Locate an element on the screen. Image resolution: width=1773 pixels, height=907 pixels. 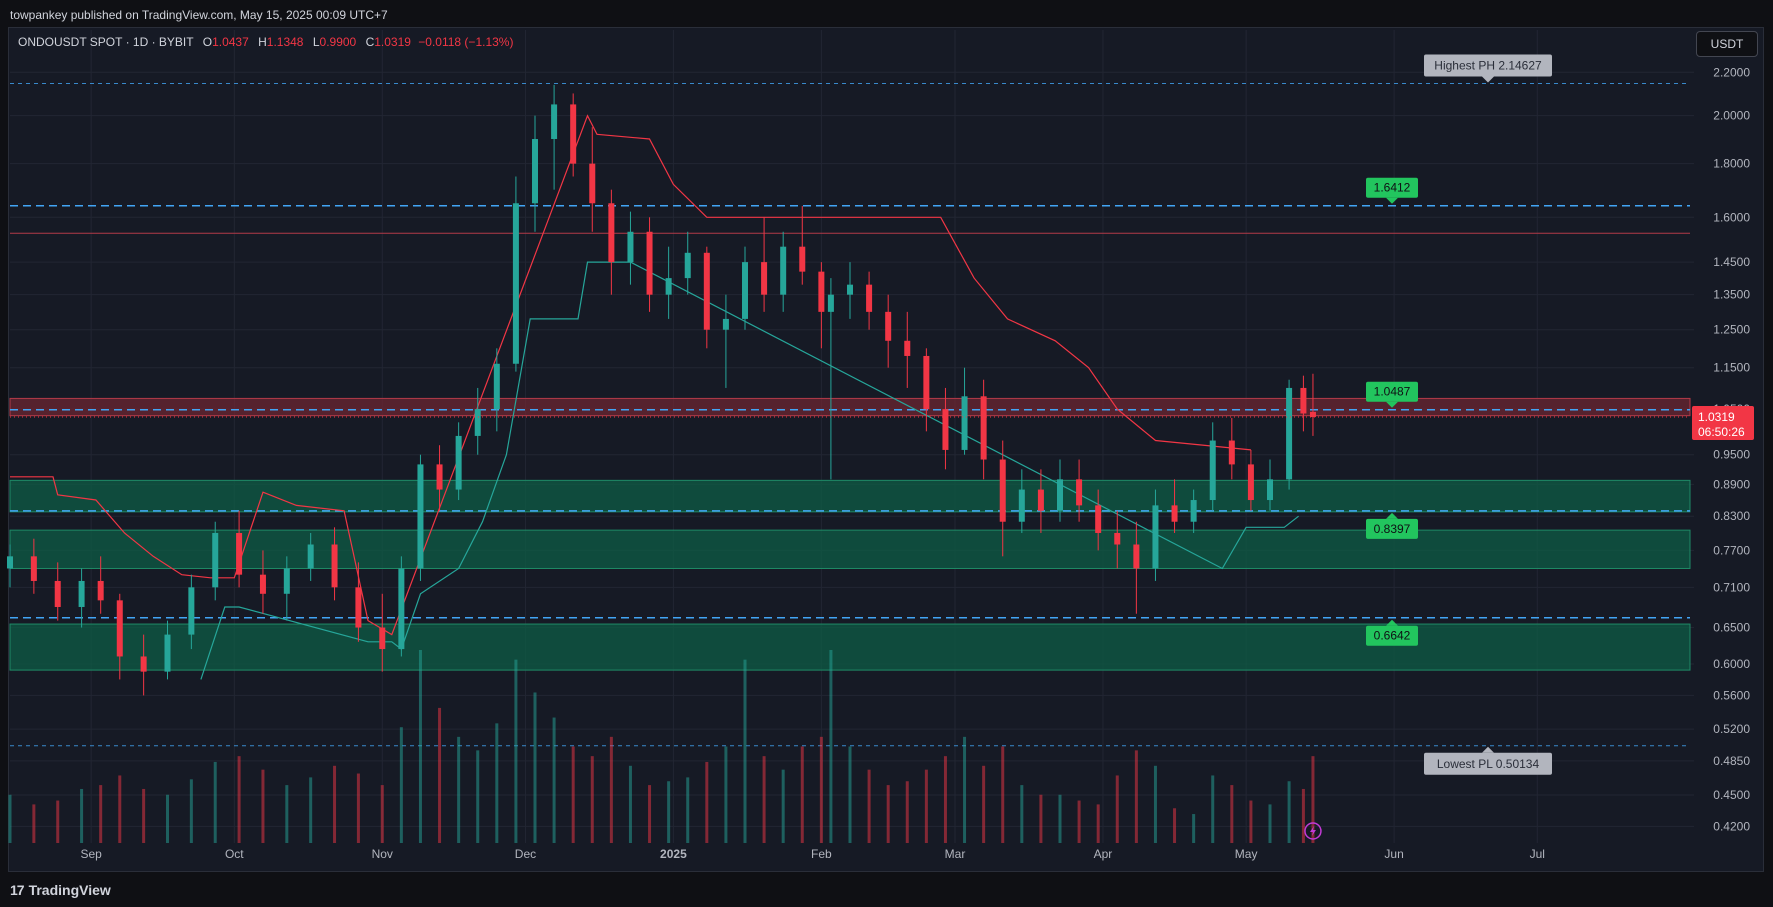
level-label: 1.6412 is located at coordinates (1392, 188).